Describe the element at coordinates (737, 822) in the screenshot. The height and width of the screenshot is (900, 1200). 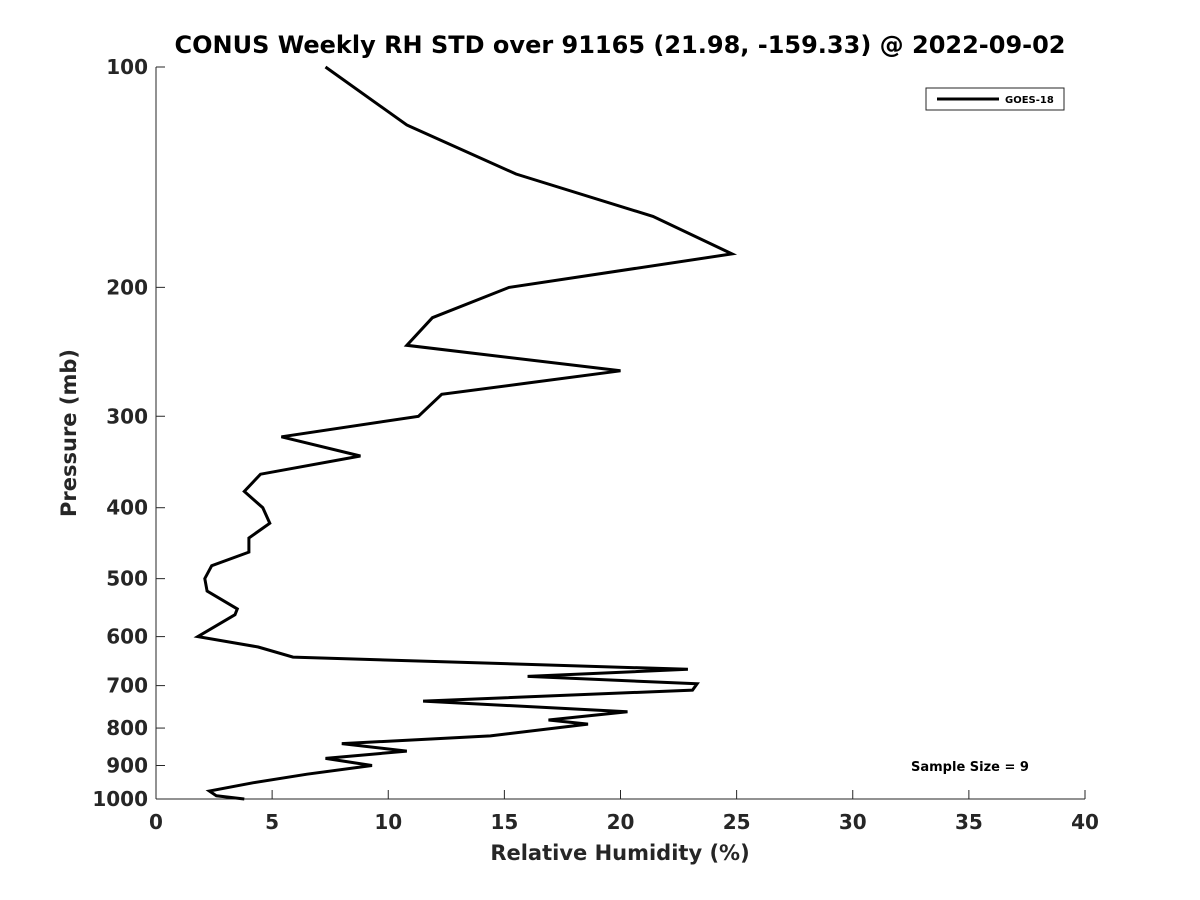
I see `x-tick-label: 25` at that location.